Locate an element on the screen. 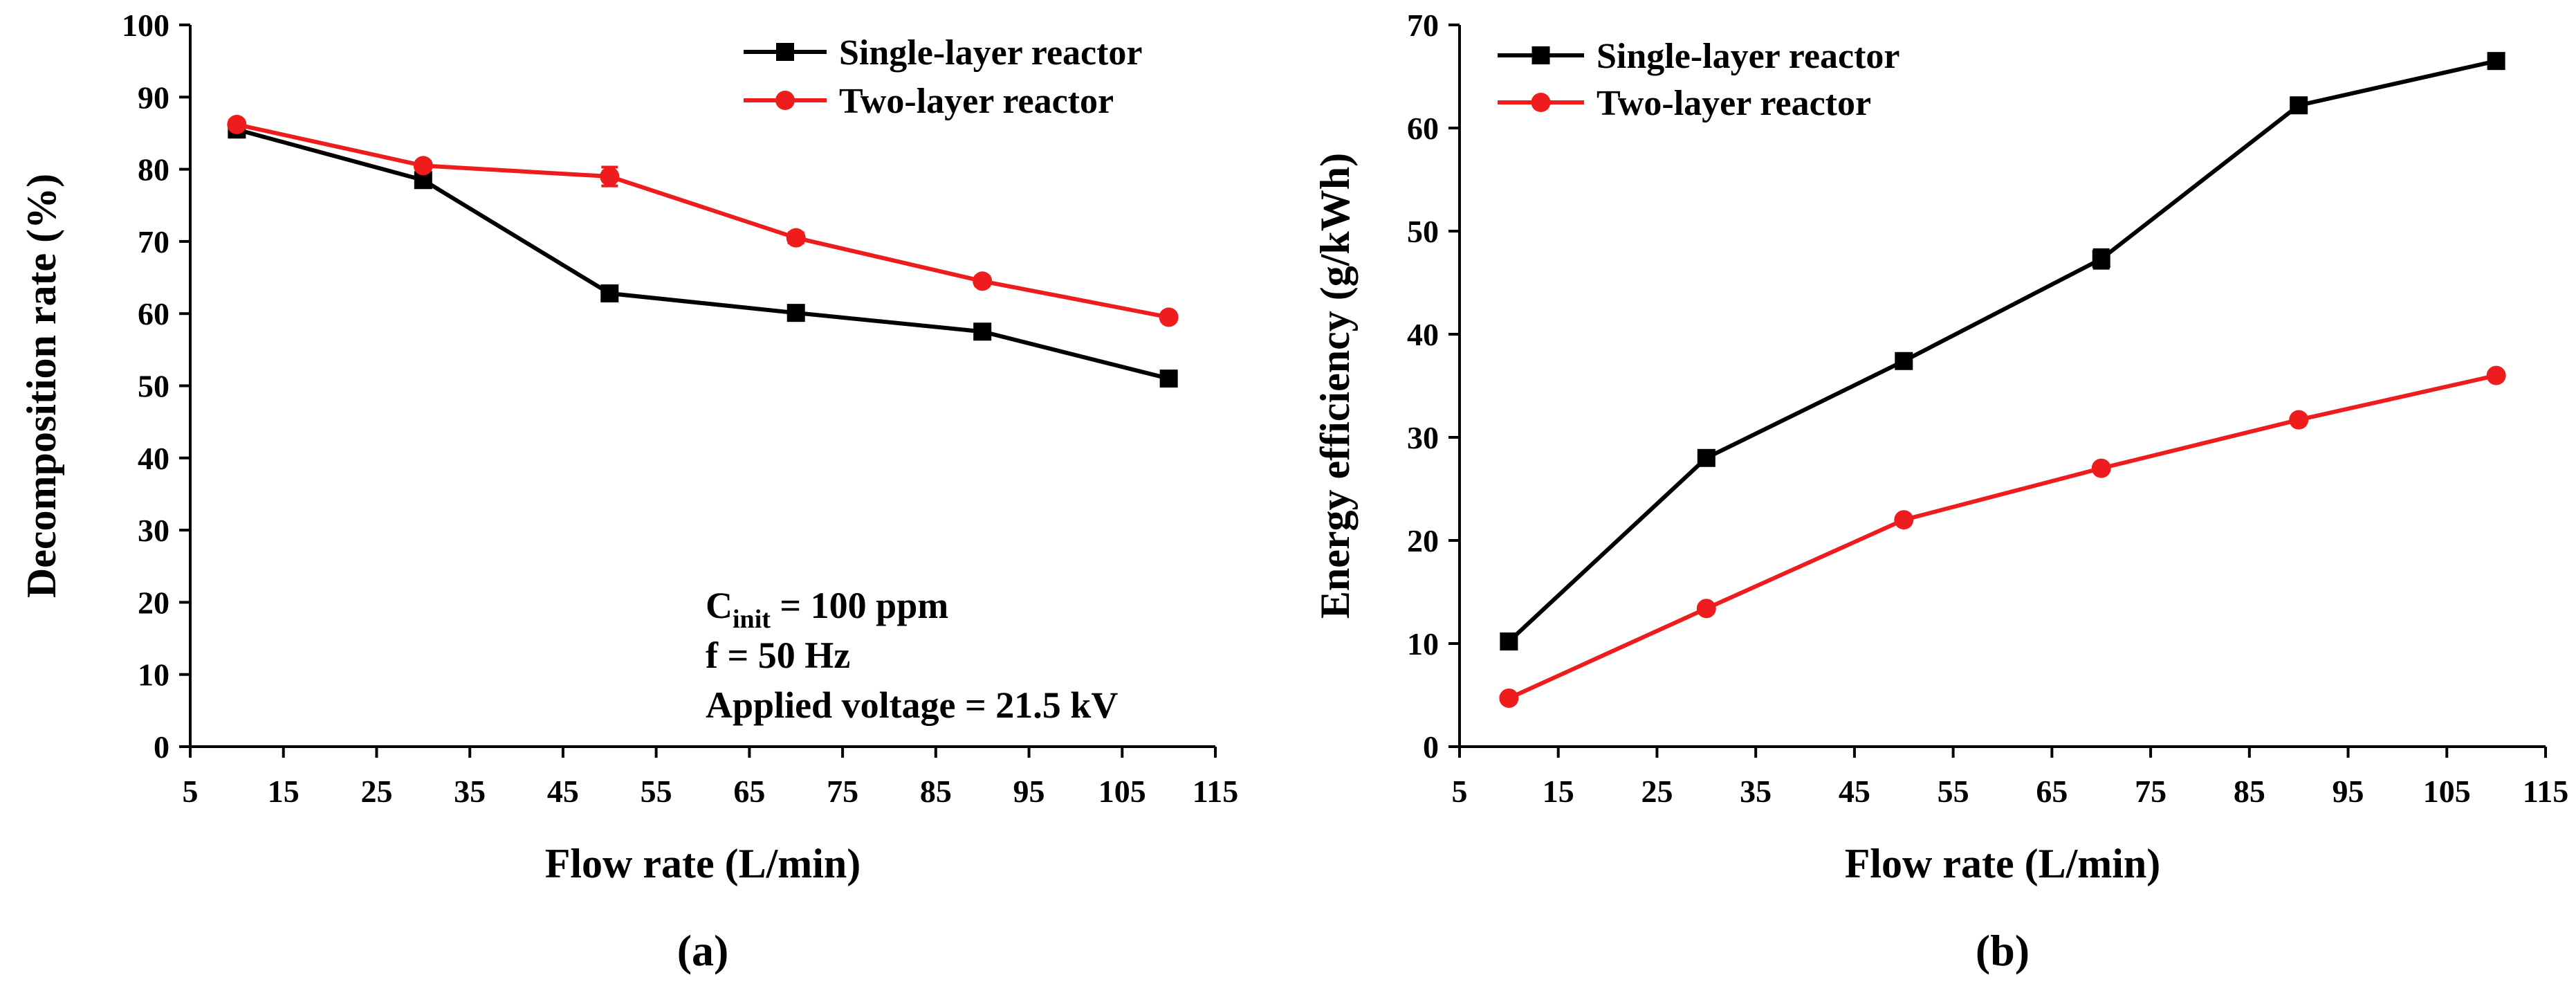 This screenshot has width=2576, height=984. series-line-single-layer is located at coordinates (703, 254).